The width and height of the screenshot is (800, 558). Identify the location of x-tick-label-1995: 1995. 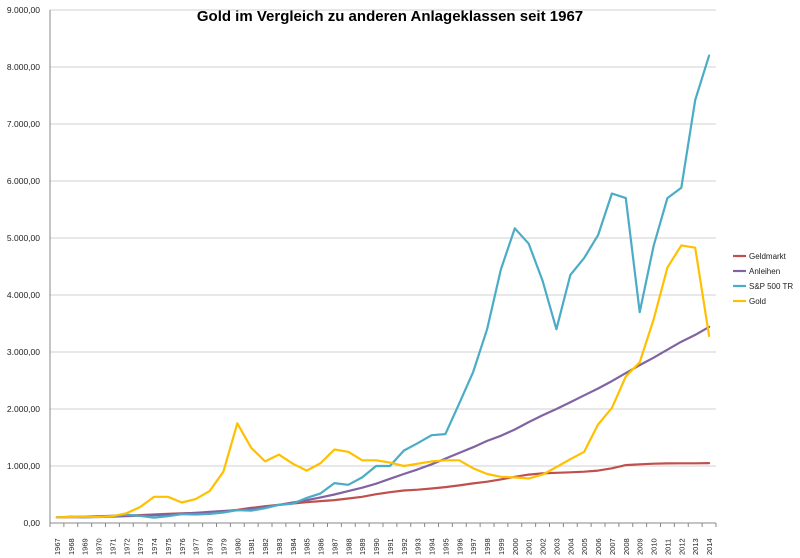
(445, 546).